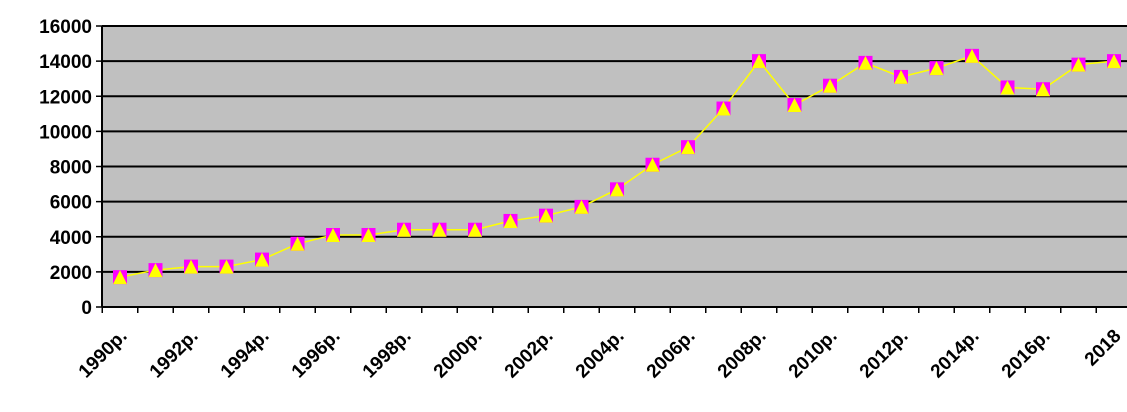 Image resolution: width=1127 pixels, height=412 pixels. I want to click on x-tick-label: 2014р., so click(955, 354).